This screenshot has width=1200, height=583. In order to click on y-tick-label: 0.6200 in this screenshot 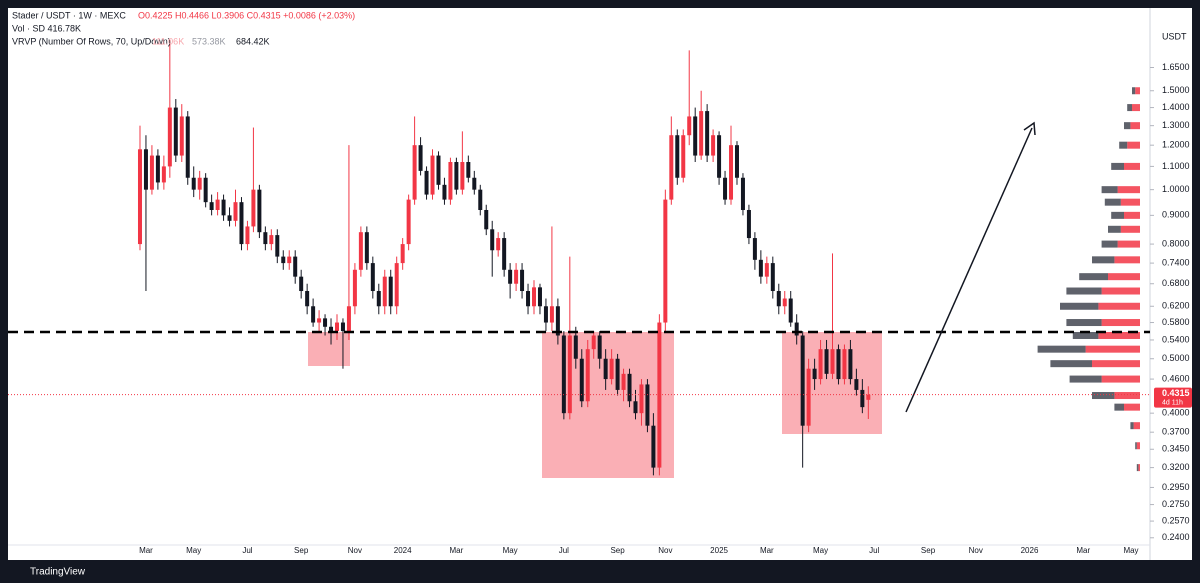, I will do `click(1176, 306)`.